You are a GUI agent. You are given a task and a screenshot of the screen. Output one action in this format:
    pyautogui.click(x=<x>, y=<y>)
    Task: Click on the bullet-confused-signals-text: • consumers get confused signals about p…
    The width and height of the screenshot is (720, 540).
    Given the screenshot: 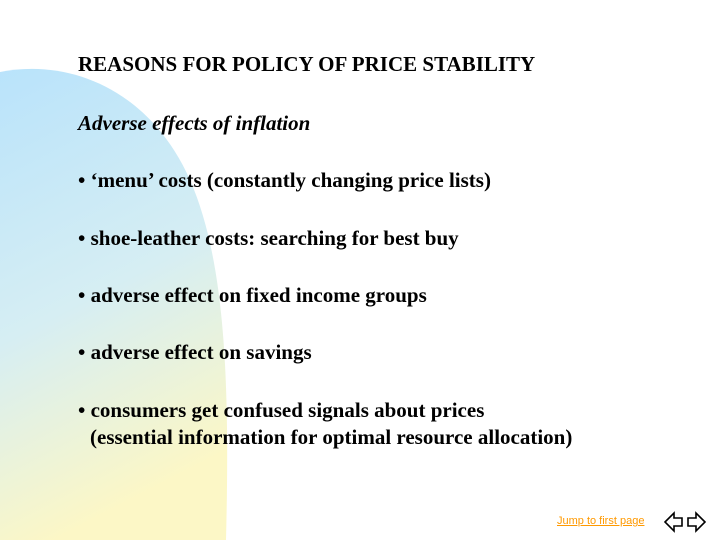 What is the action you would take?
    pyautogui.click(x=281, y=410)
    